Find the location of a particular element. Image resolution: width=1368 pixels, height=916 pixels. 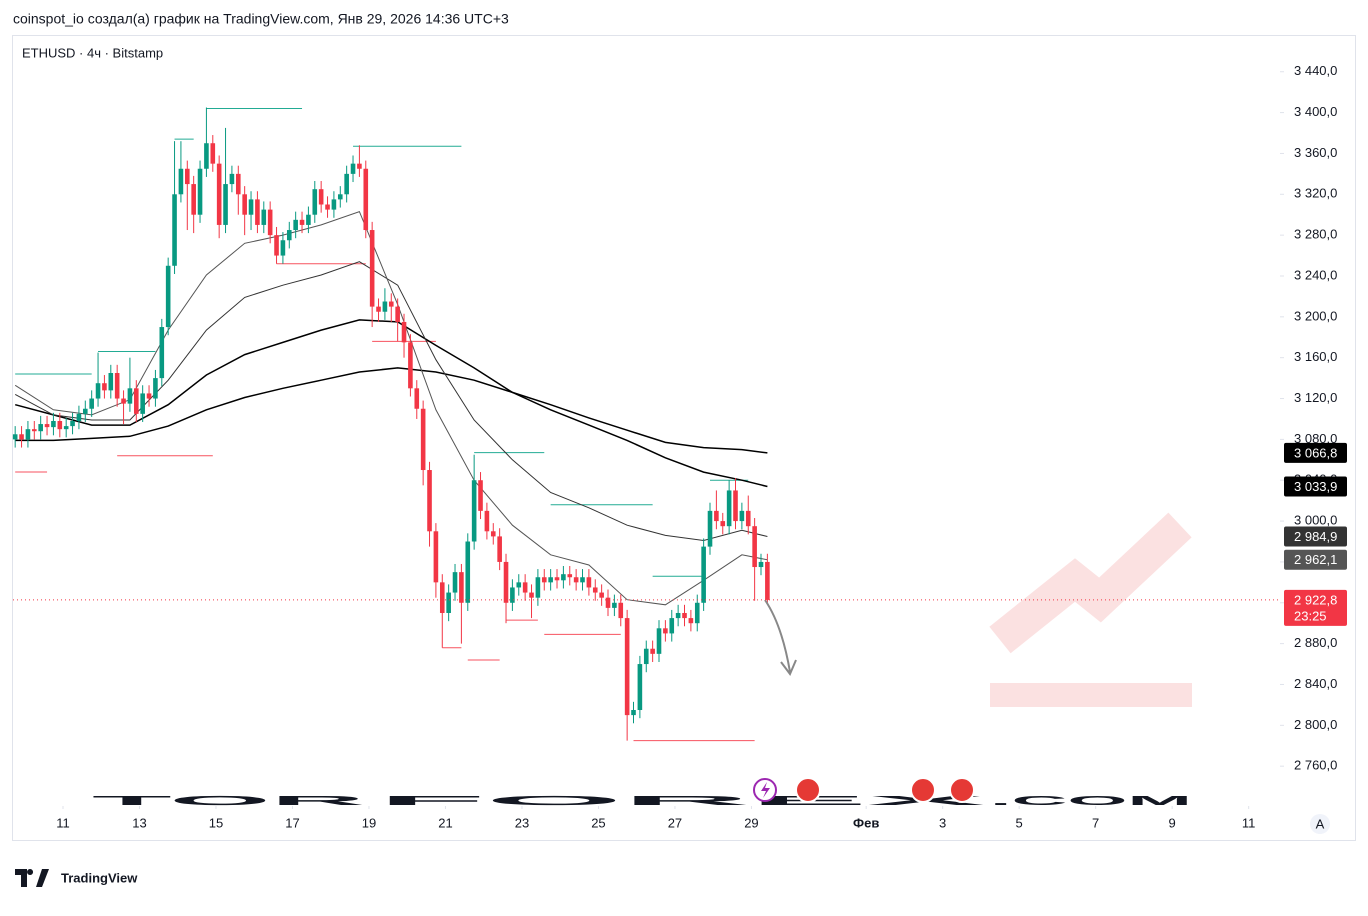

x-tick-label: 29 is located at coordinates (751, 822).